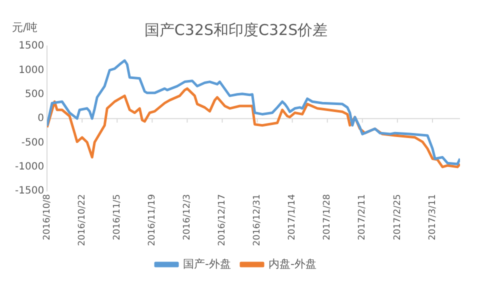  What do you see at coordinates (41, 118) in the screenshot?
I see `y-tick-label: 0` at bounding box center [41, 118].